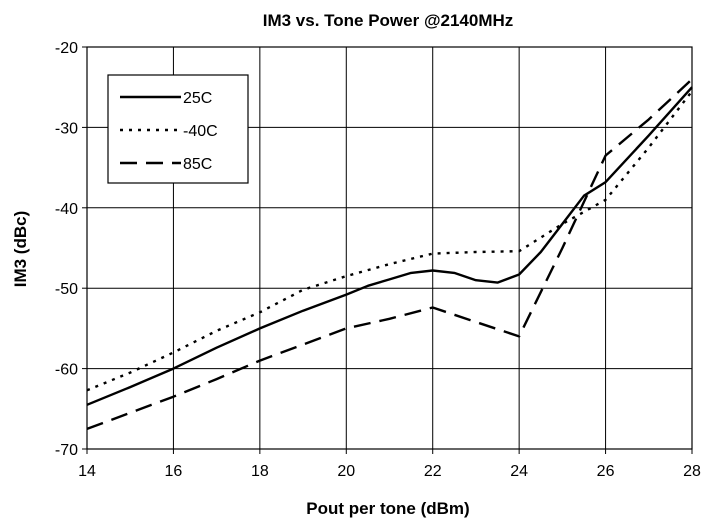  Describe the element at coordinates (692, 471) in the screenshot. I see `x-tick-label: 28` at that location.